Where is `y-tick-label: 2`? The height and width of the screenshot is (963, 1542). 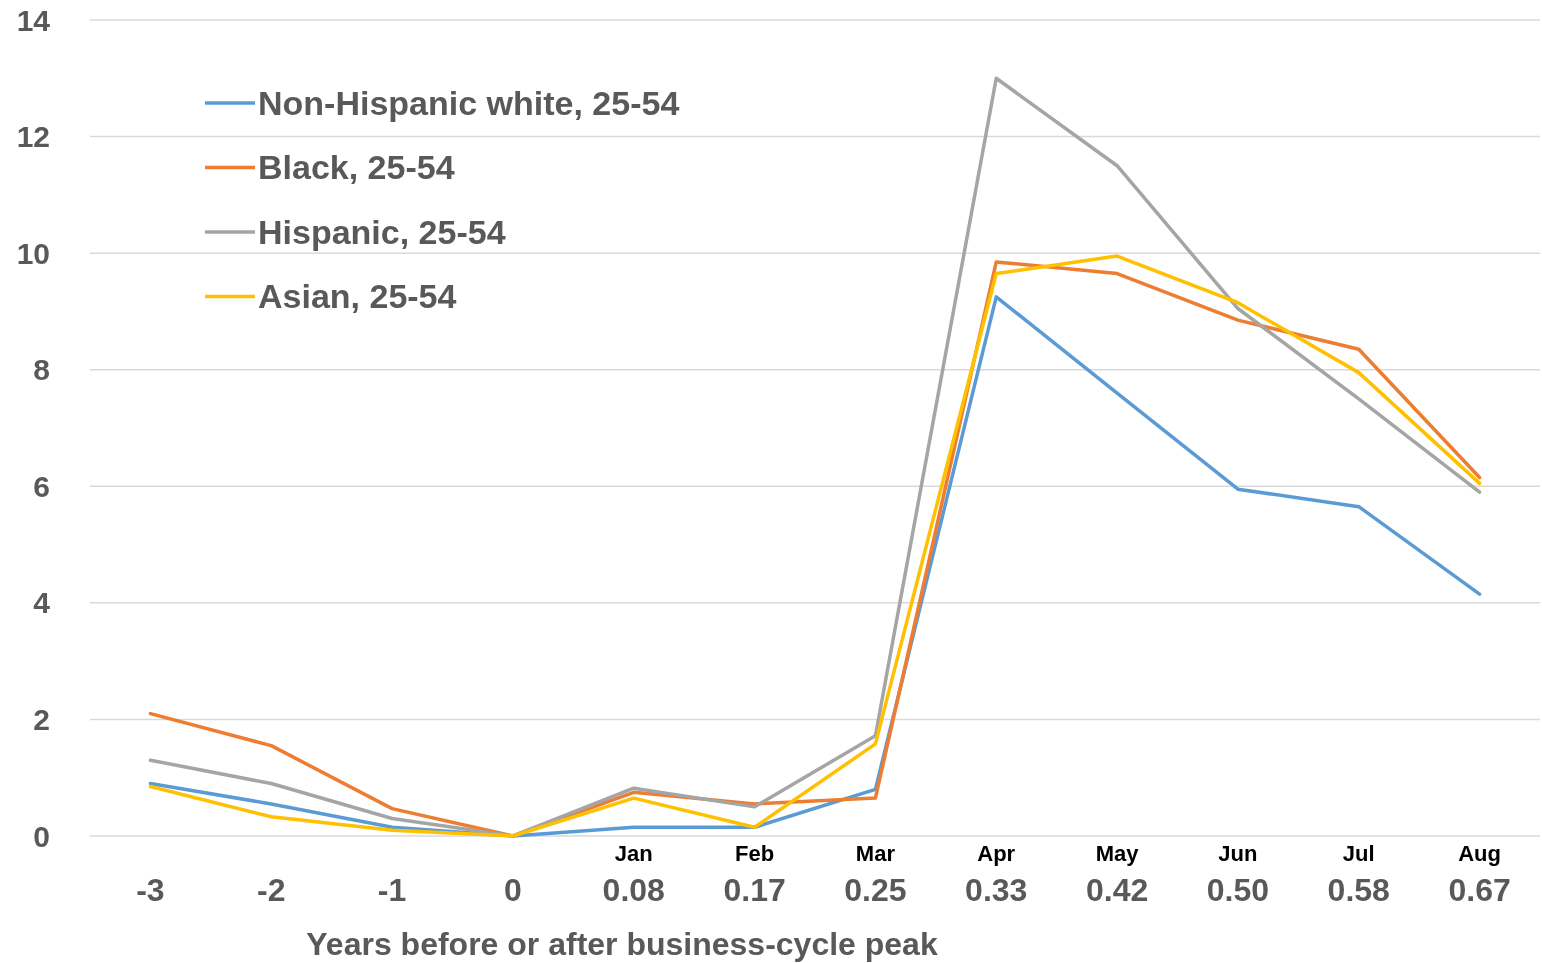
y-tick-label: 2 is located at coordinates (41, 719).